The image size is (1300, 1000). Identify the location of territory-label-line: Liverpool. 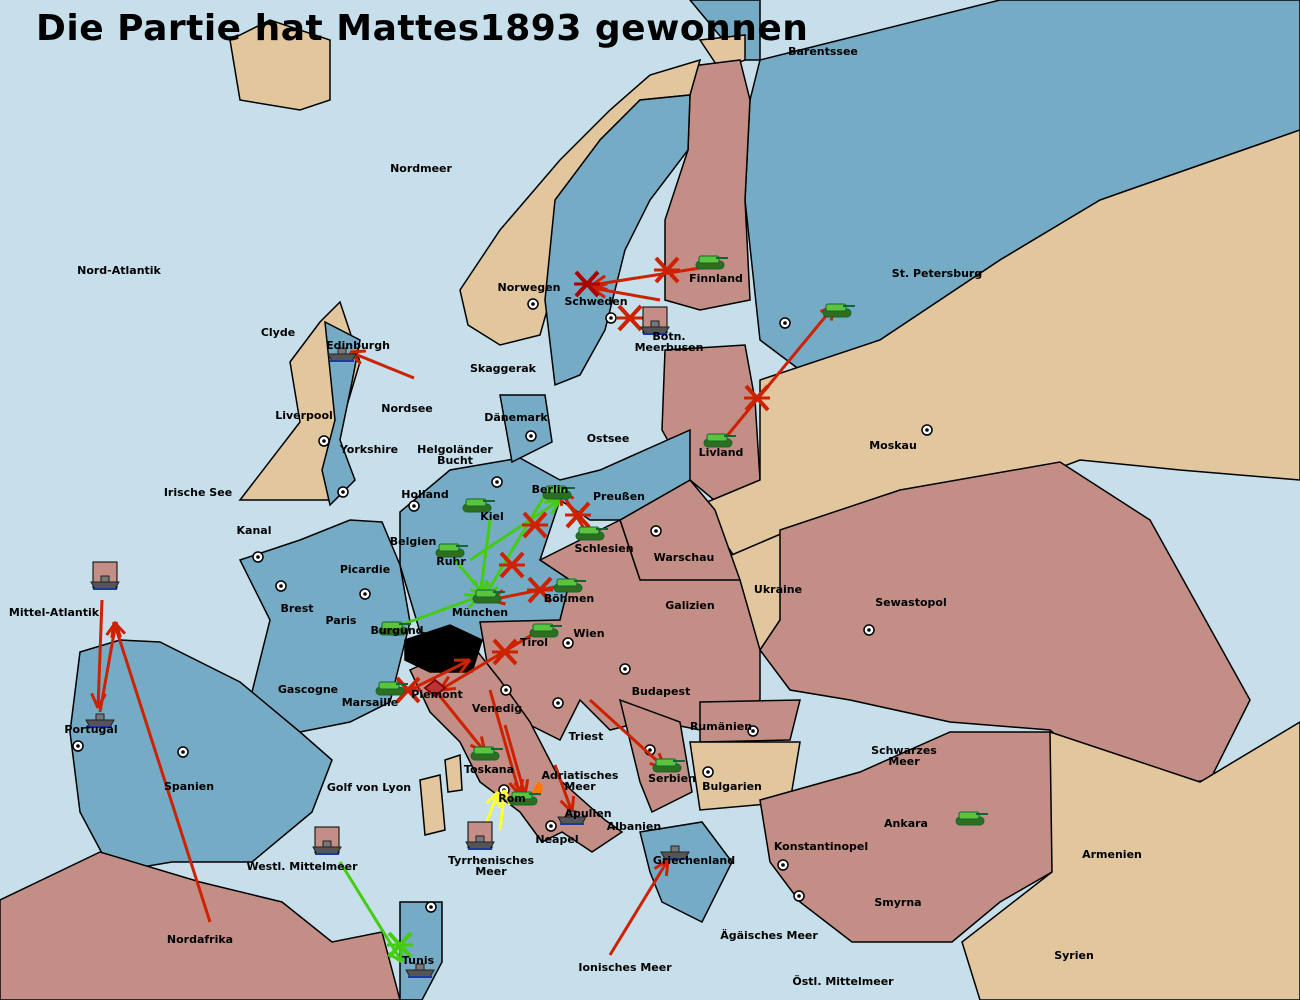
(304, 415).